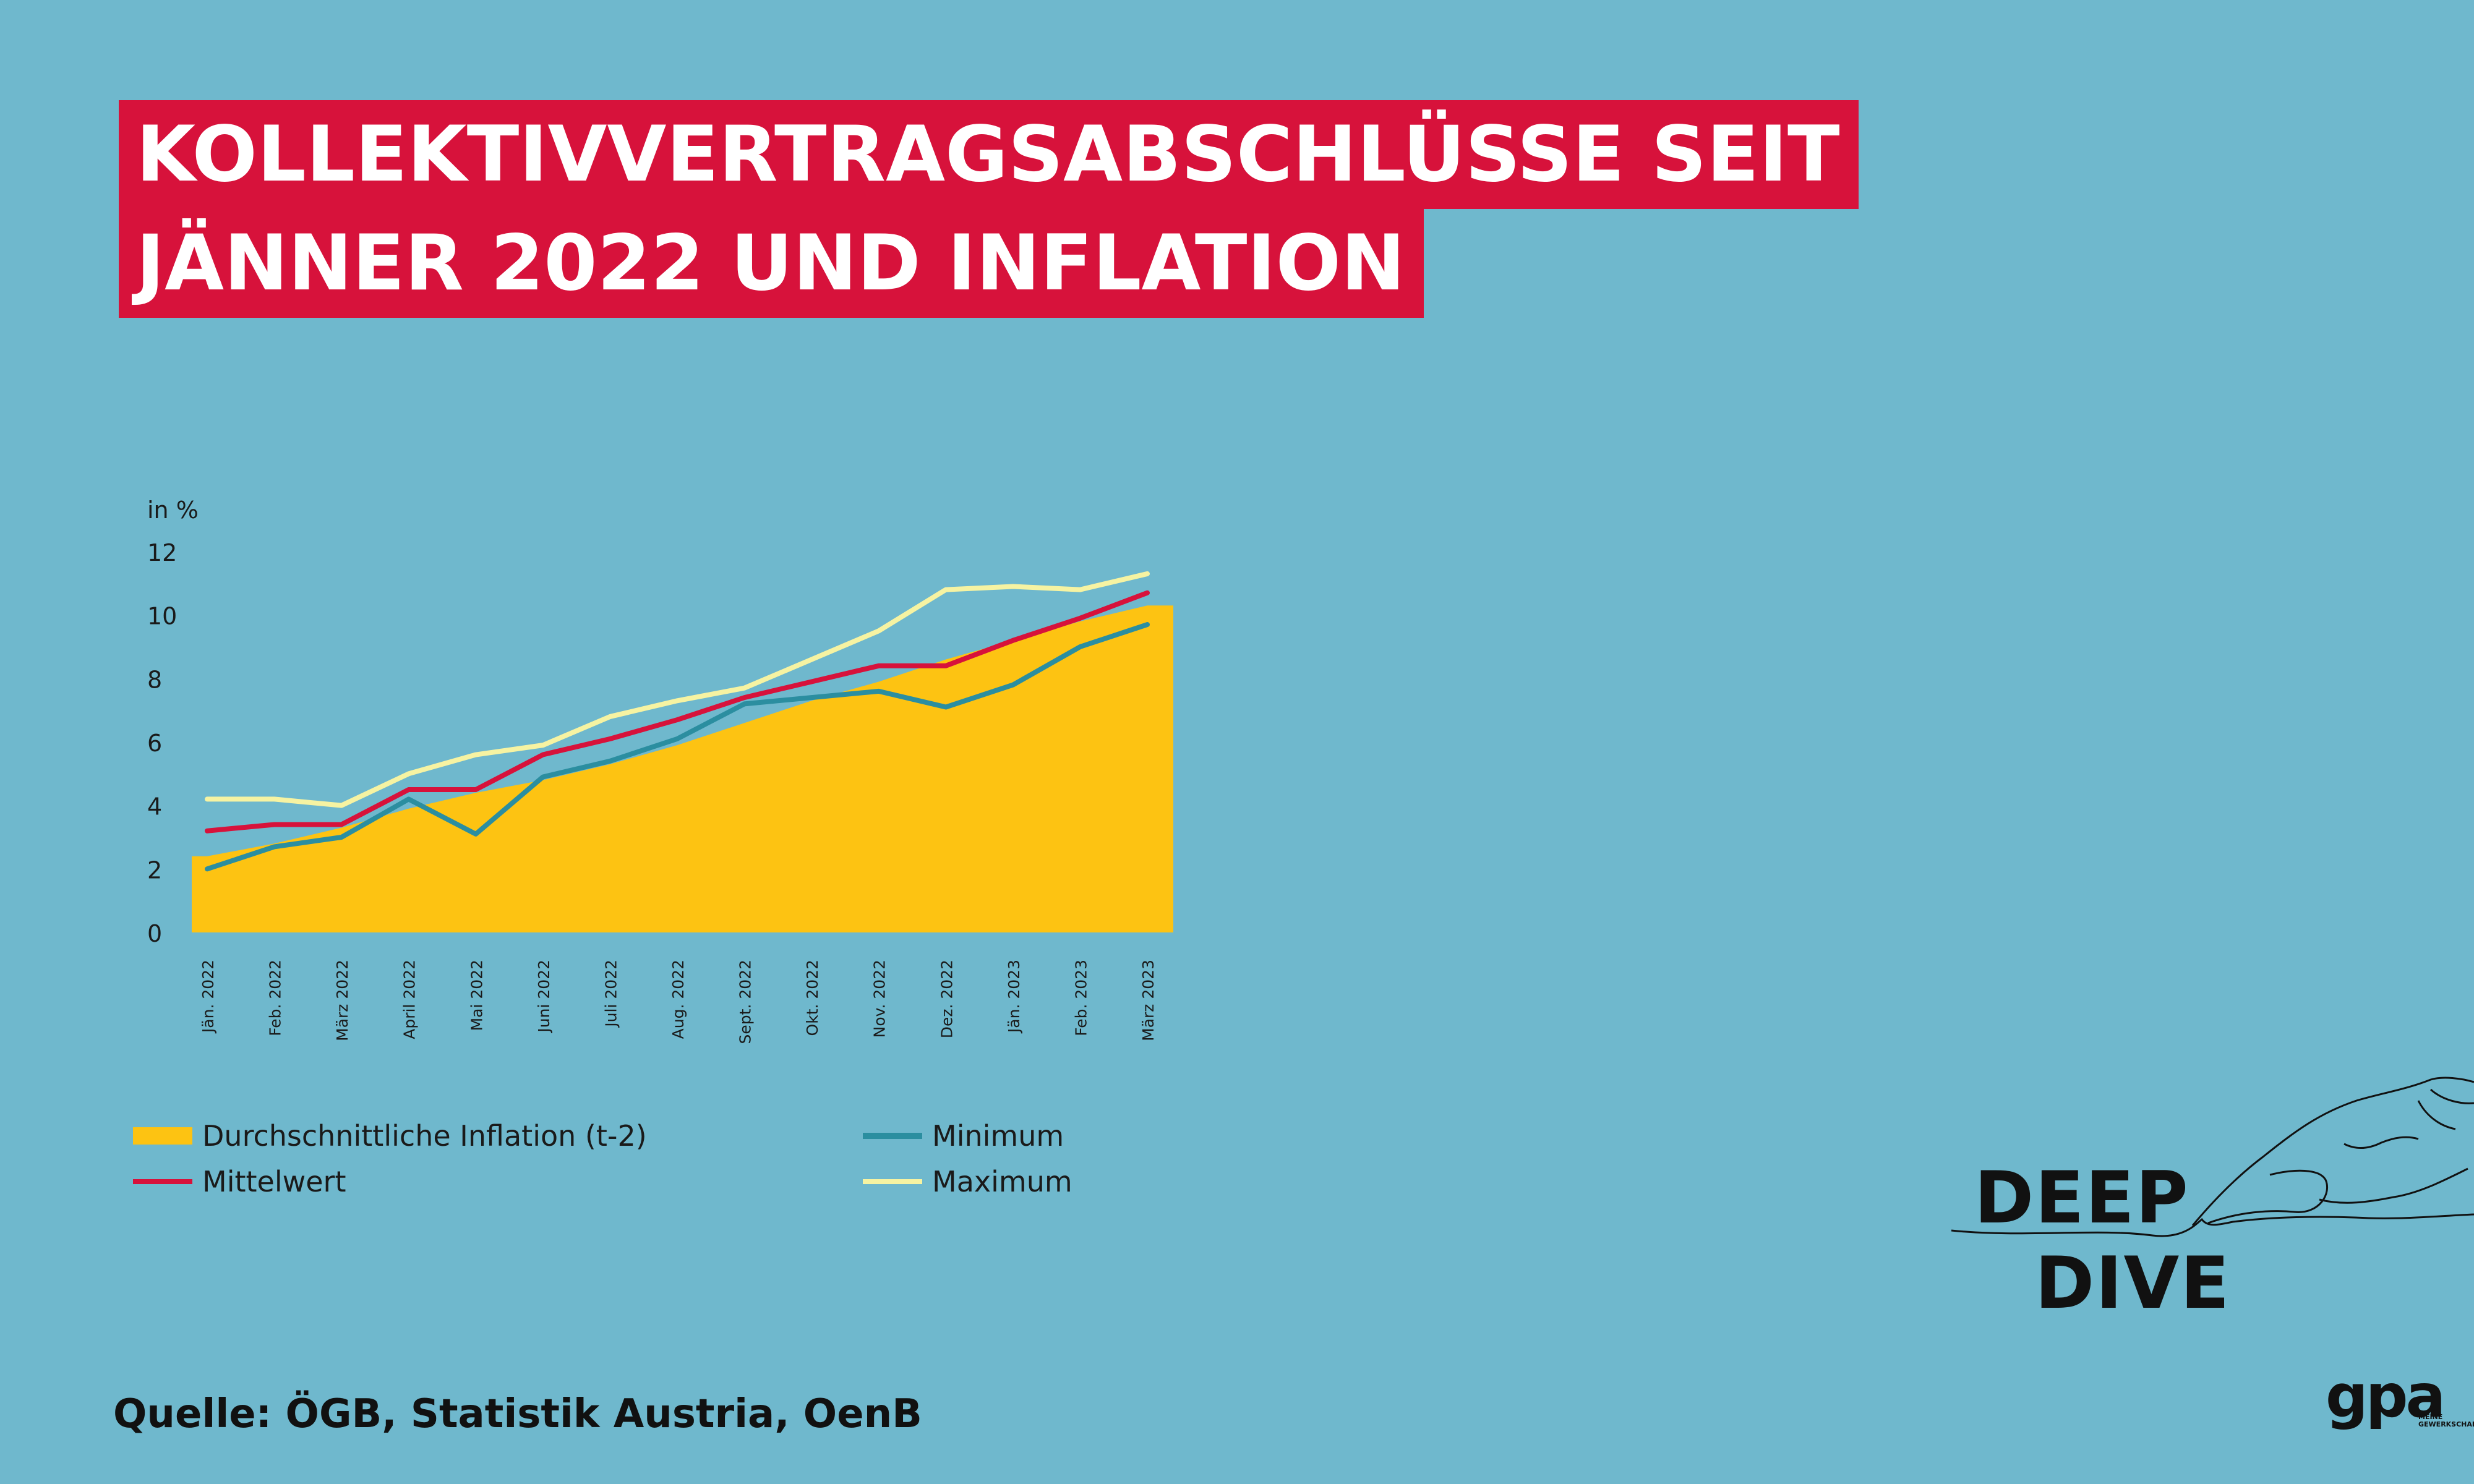 The image size is (2474, 1484). Describe the element at coordinates (544, 997) in the screenshot. I see `x-tick-label: Juni 2022` at that location.